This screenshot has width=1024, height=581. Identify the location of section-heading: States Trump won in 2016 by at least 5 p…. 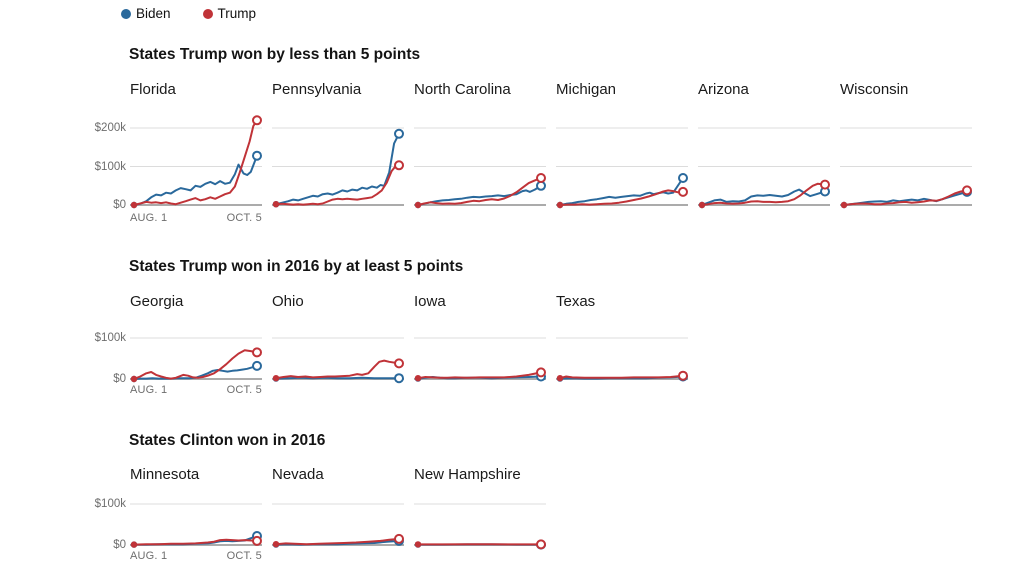
(576, 266).